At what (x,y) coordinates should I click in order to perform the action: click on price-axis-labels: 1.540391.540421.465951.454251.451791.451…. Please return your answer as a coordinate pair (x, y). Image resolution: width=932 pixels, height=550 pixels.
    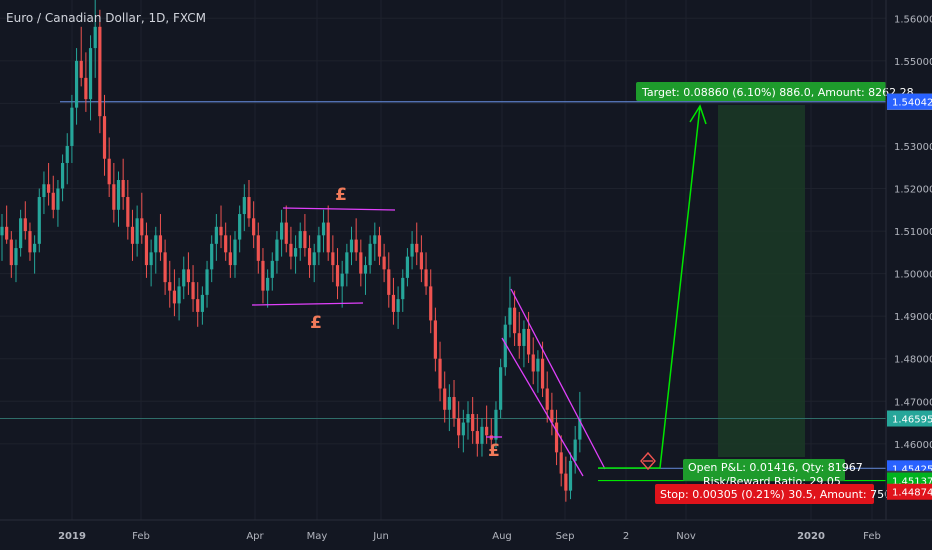
    Looking at the image, I should click on (909, 296).